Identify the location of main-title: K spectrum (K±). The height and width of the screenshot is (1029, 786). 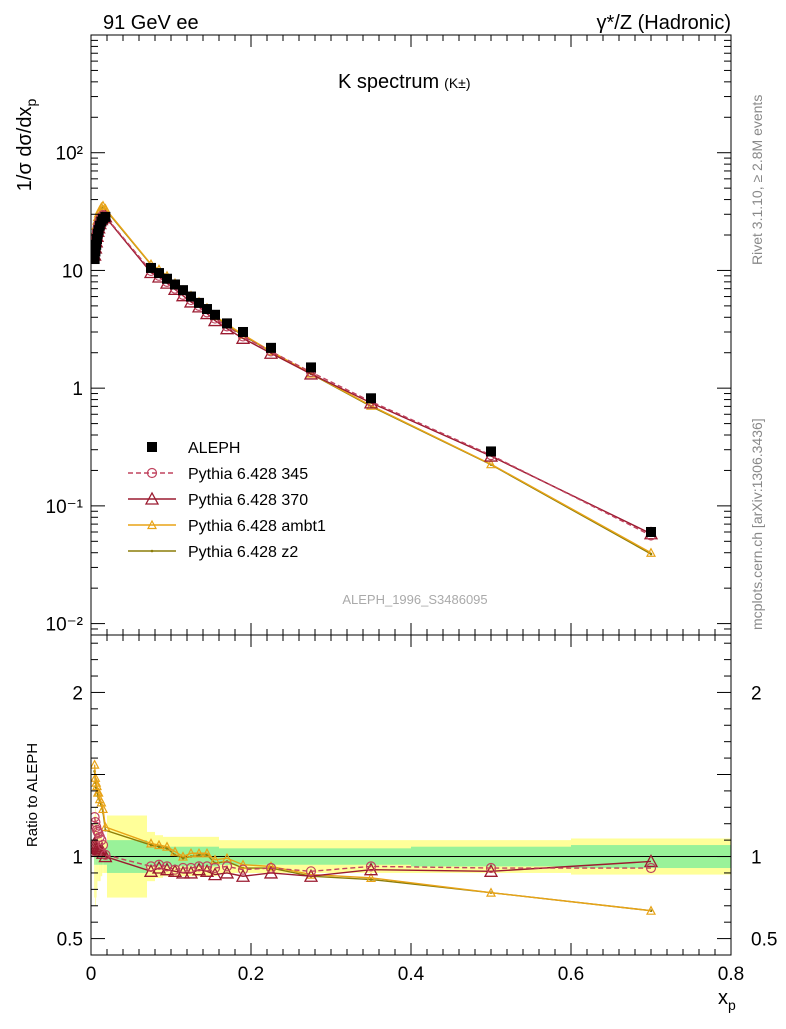
(404, 82).